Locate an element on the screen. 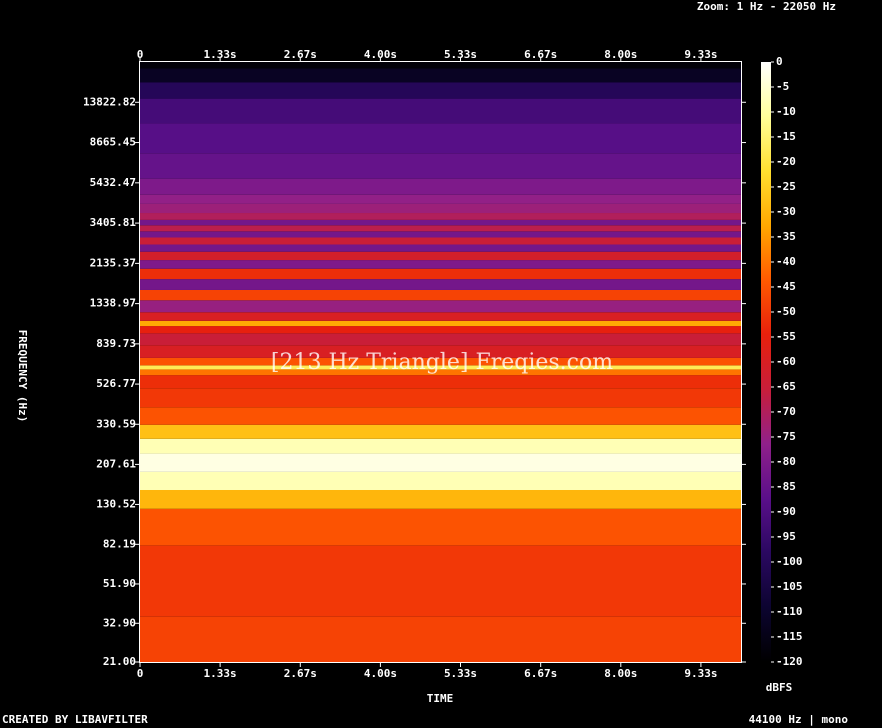  x-axis-label: TIME is located at coordinates (440, 698).